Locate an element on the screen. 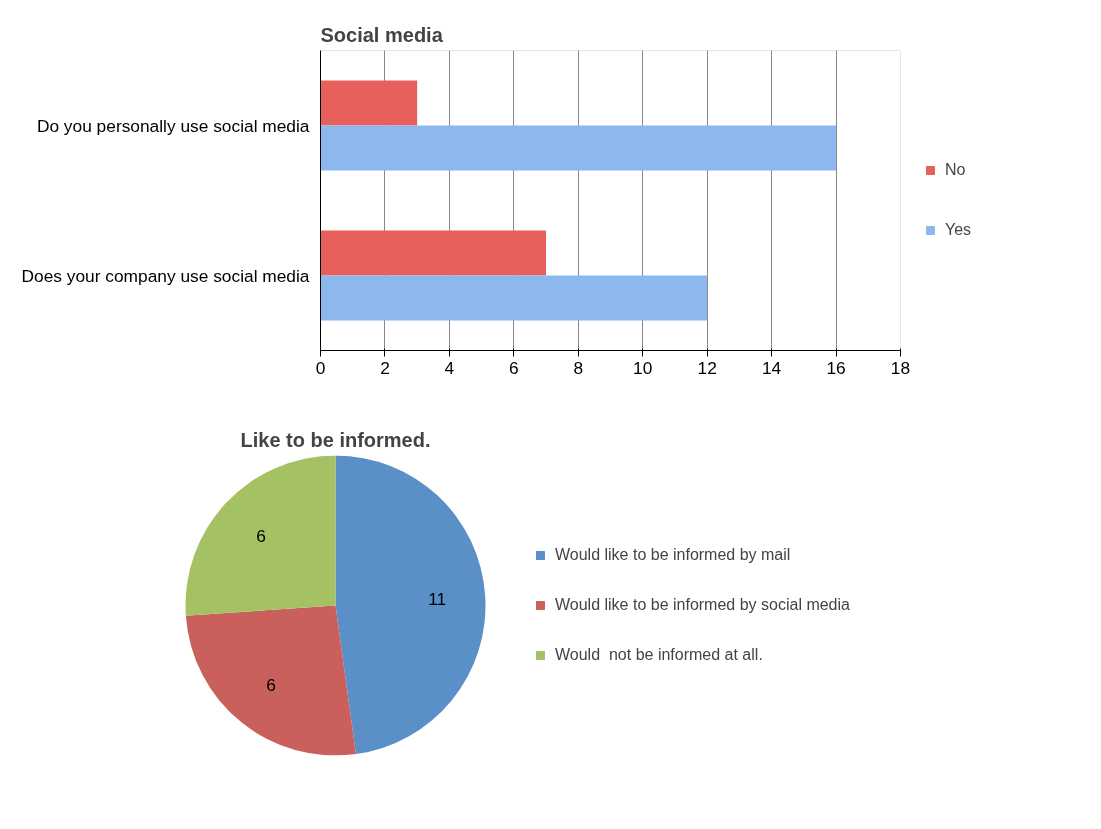 The height and width of the screenshot is (829, 1101). x-tick-label: 14 is located at coordinates (771, 367).